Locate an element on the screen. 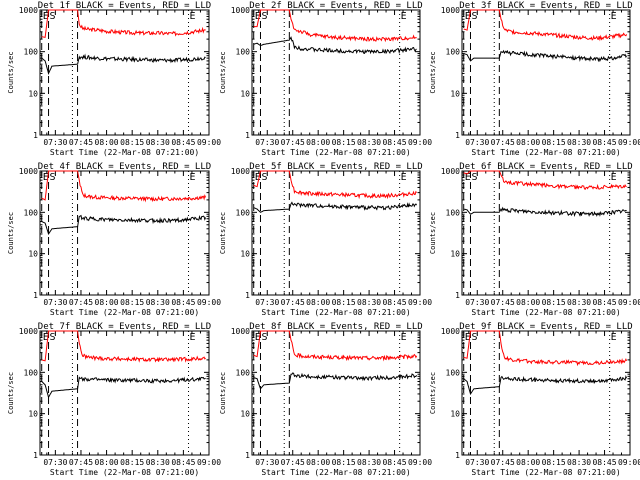 The image size is (640, 480). panel-title: Det 6f BLACK = Events, RED = LLD is located at coordinates (545, 167).